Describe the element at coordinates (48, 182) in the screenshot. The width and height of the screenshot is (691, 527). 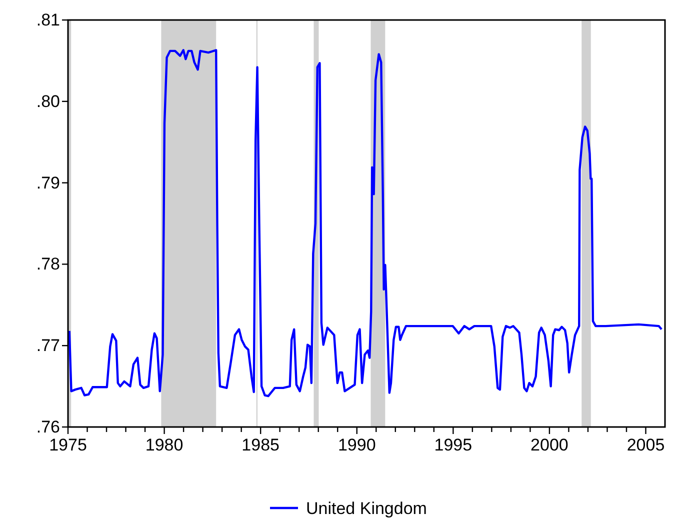
I see `y-tick-label: .79` at that location.